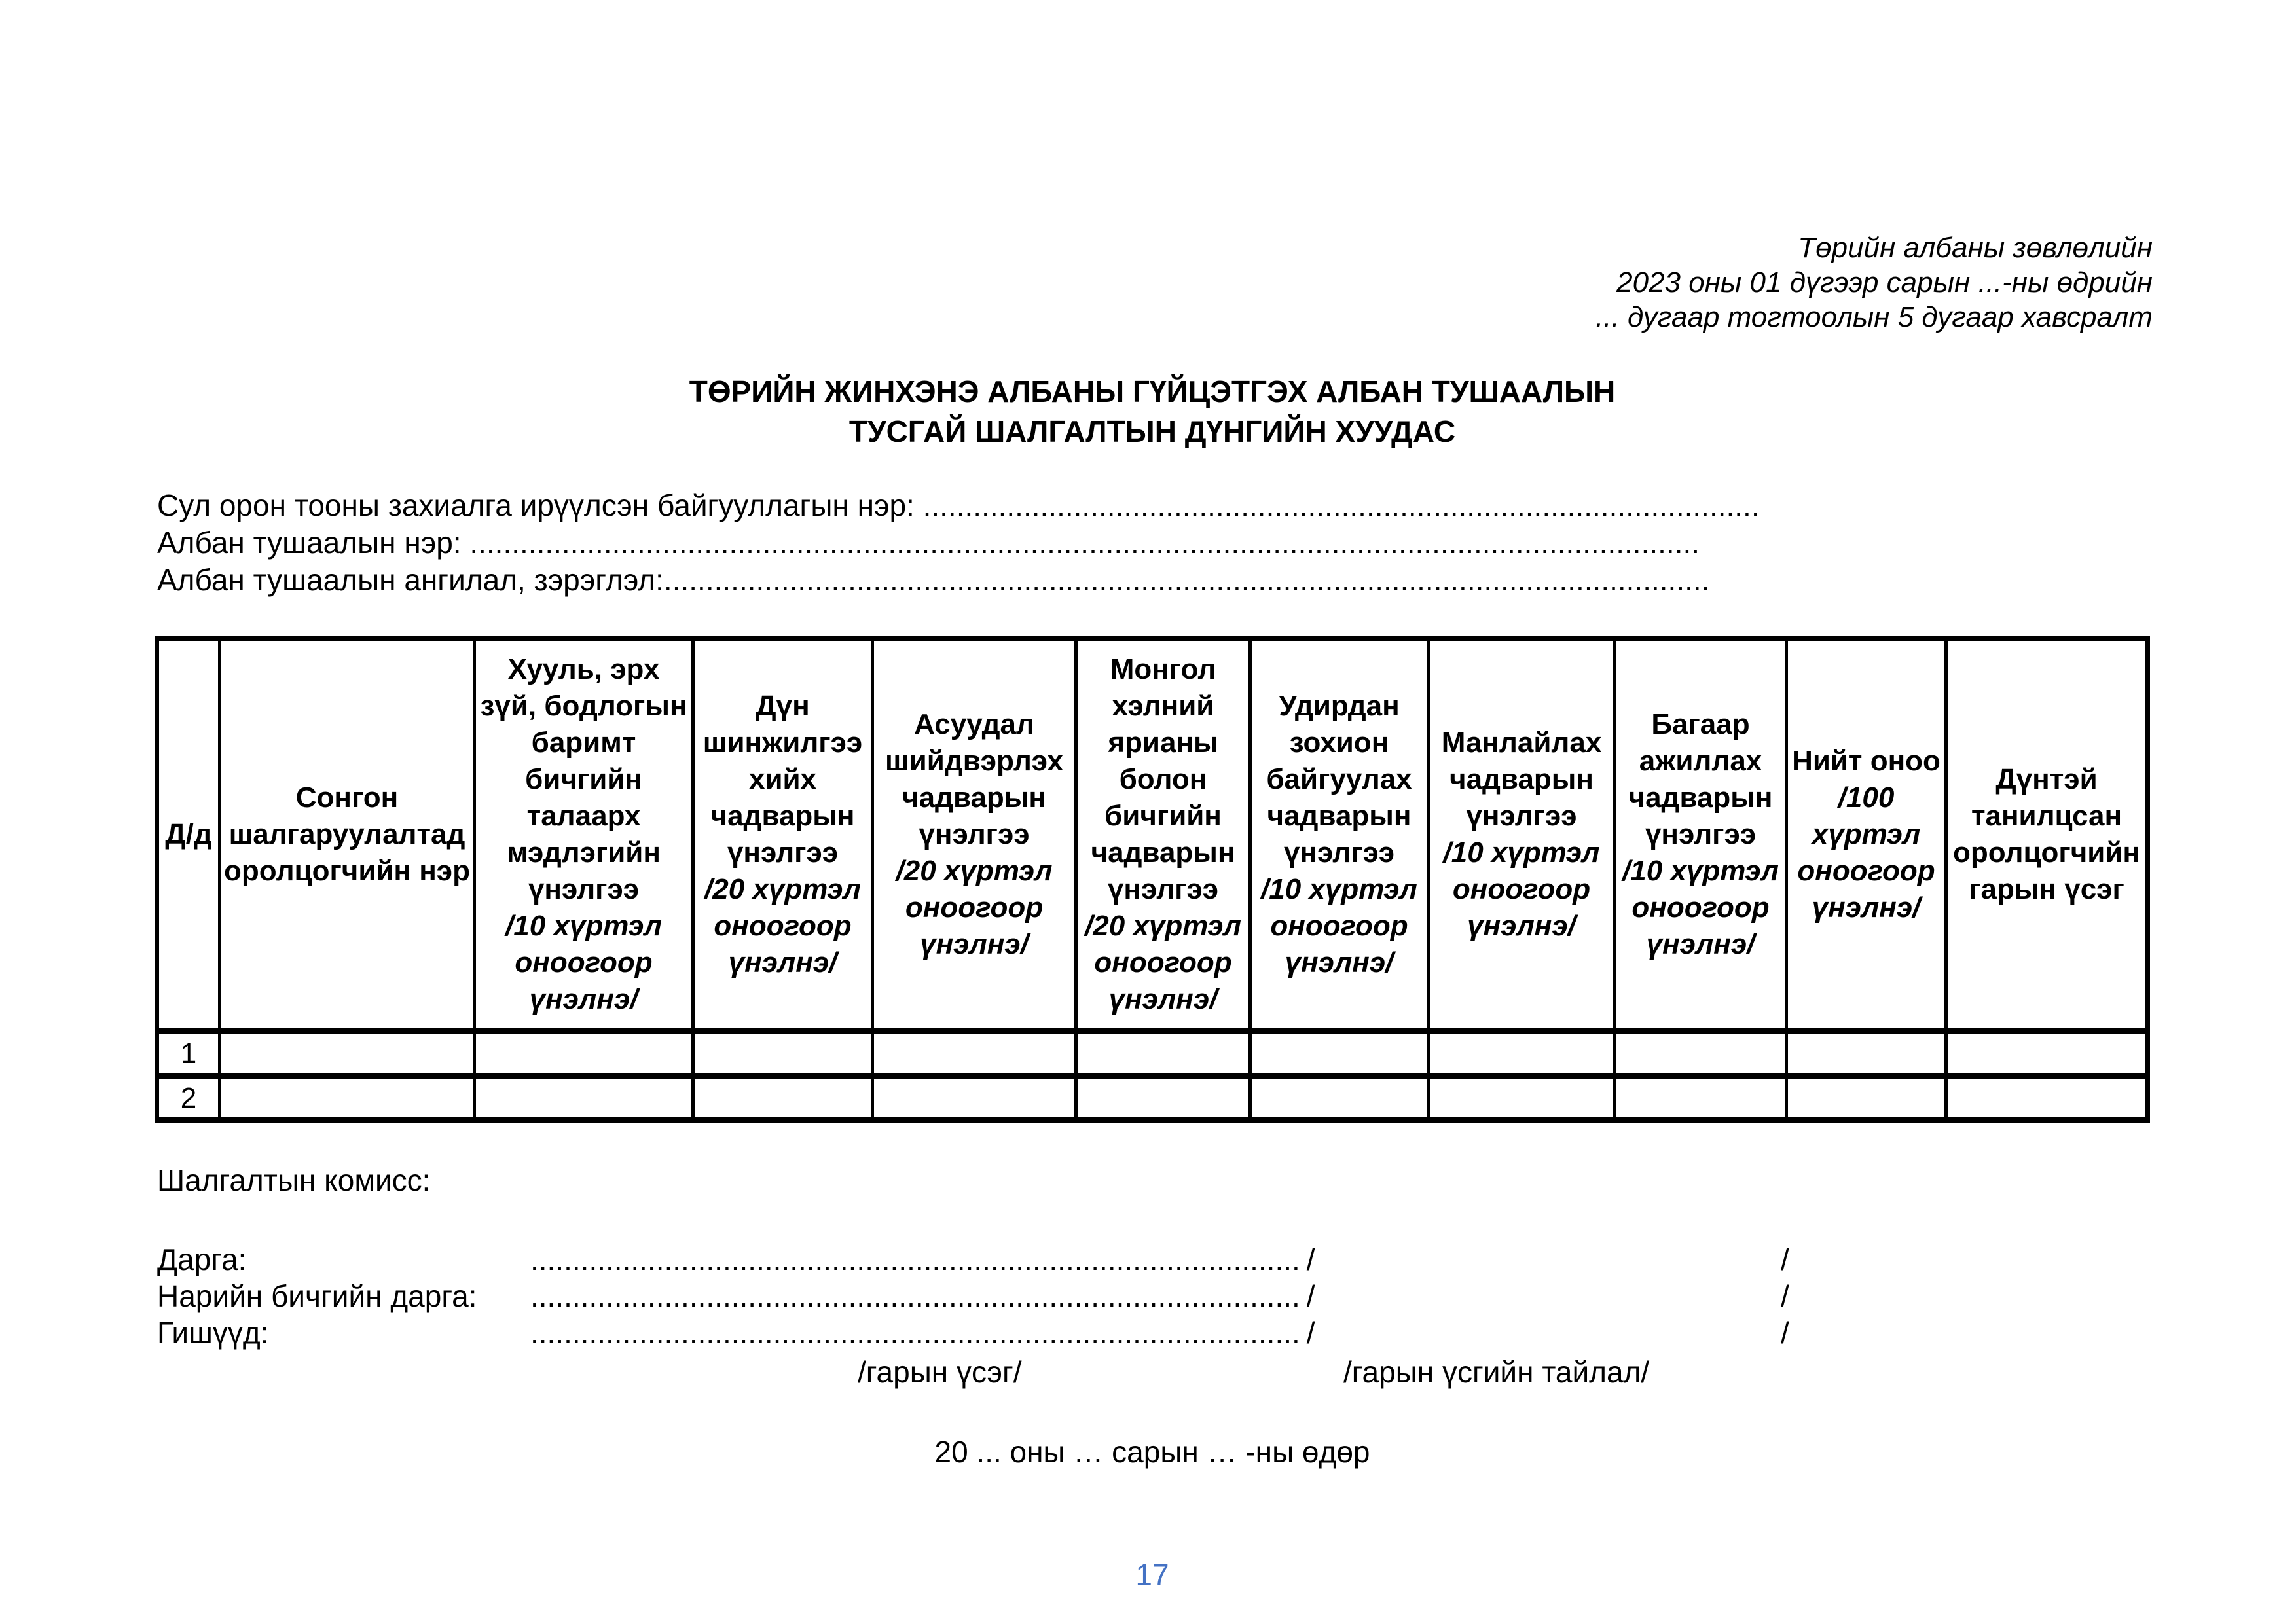 Image resolution: width=2296 pixels, height=1624 pixels. Describe the element at coordinates (940, 1372) in the screenshot. I see `signature-caption: /гарын үсэг/` at that location.